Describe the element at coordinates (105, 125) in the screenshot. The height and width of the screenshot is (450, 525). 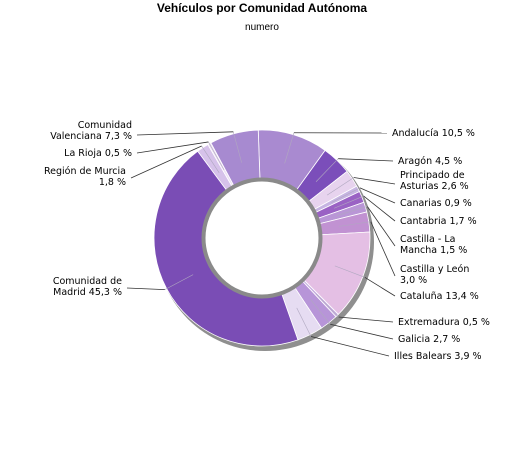
I see `slice-label-line: Comunidad` at that location.